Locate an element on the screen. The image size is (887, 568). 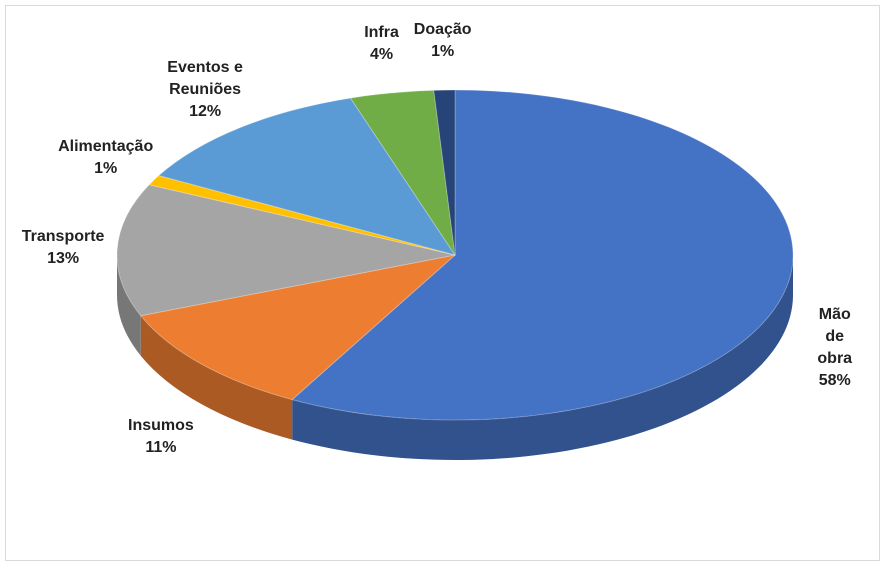
data-label: Insumos 11% is located at coordinates (161, 437).